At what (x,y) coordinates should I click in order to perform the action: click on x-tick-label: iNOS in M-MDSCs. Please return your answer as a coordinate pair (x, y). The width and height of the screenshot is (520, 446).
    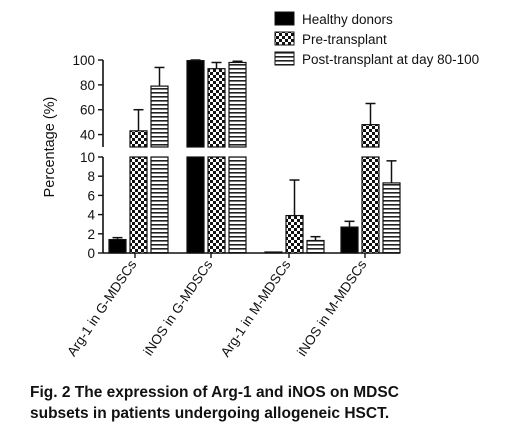
    Looking at the image, I should click on (331, 308).